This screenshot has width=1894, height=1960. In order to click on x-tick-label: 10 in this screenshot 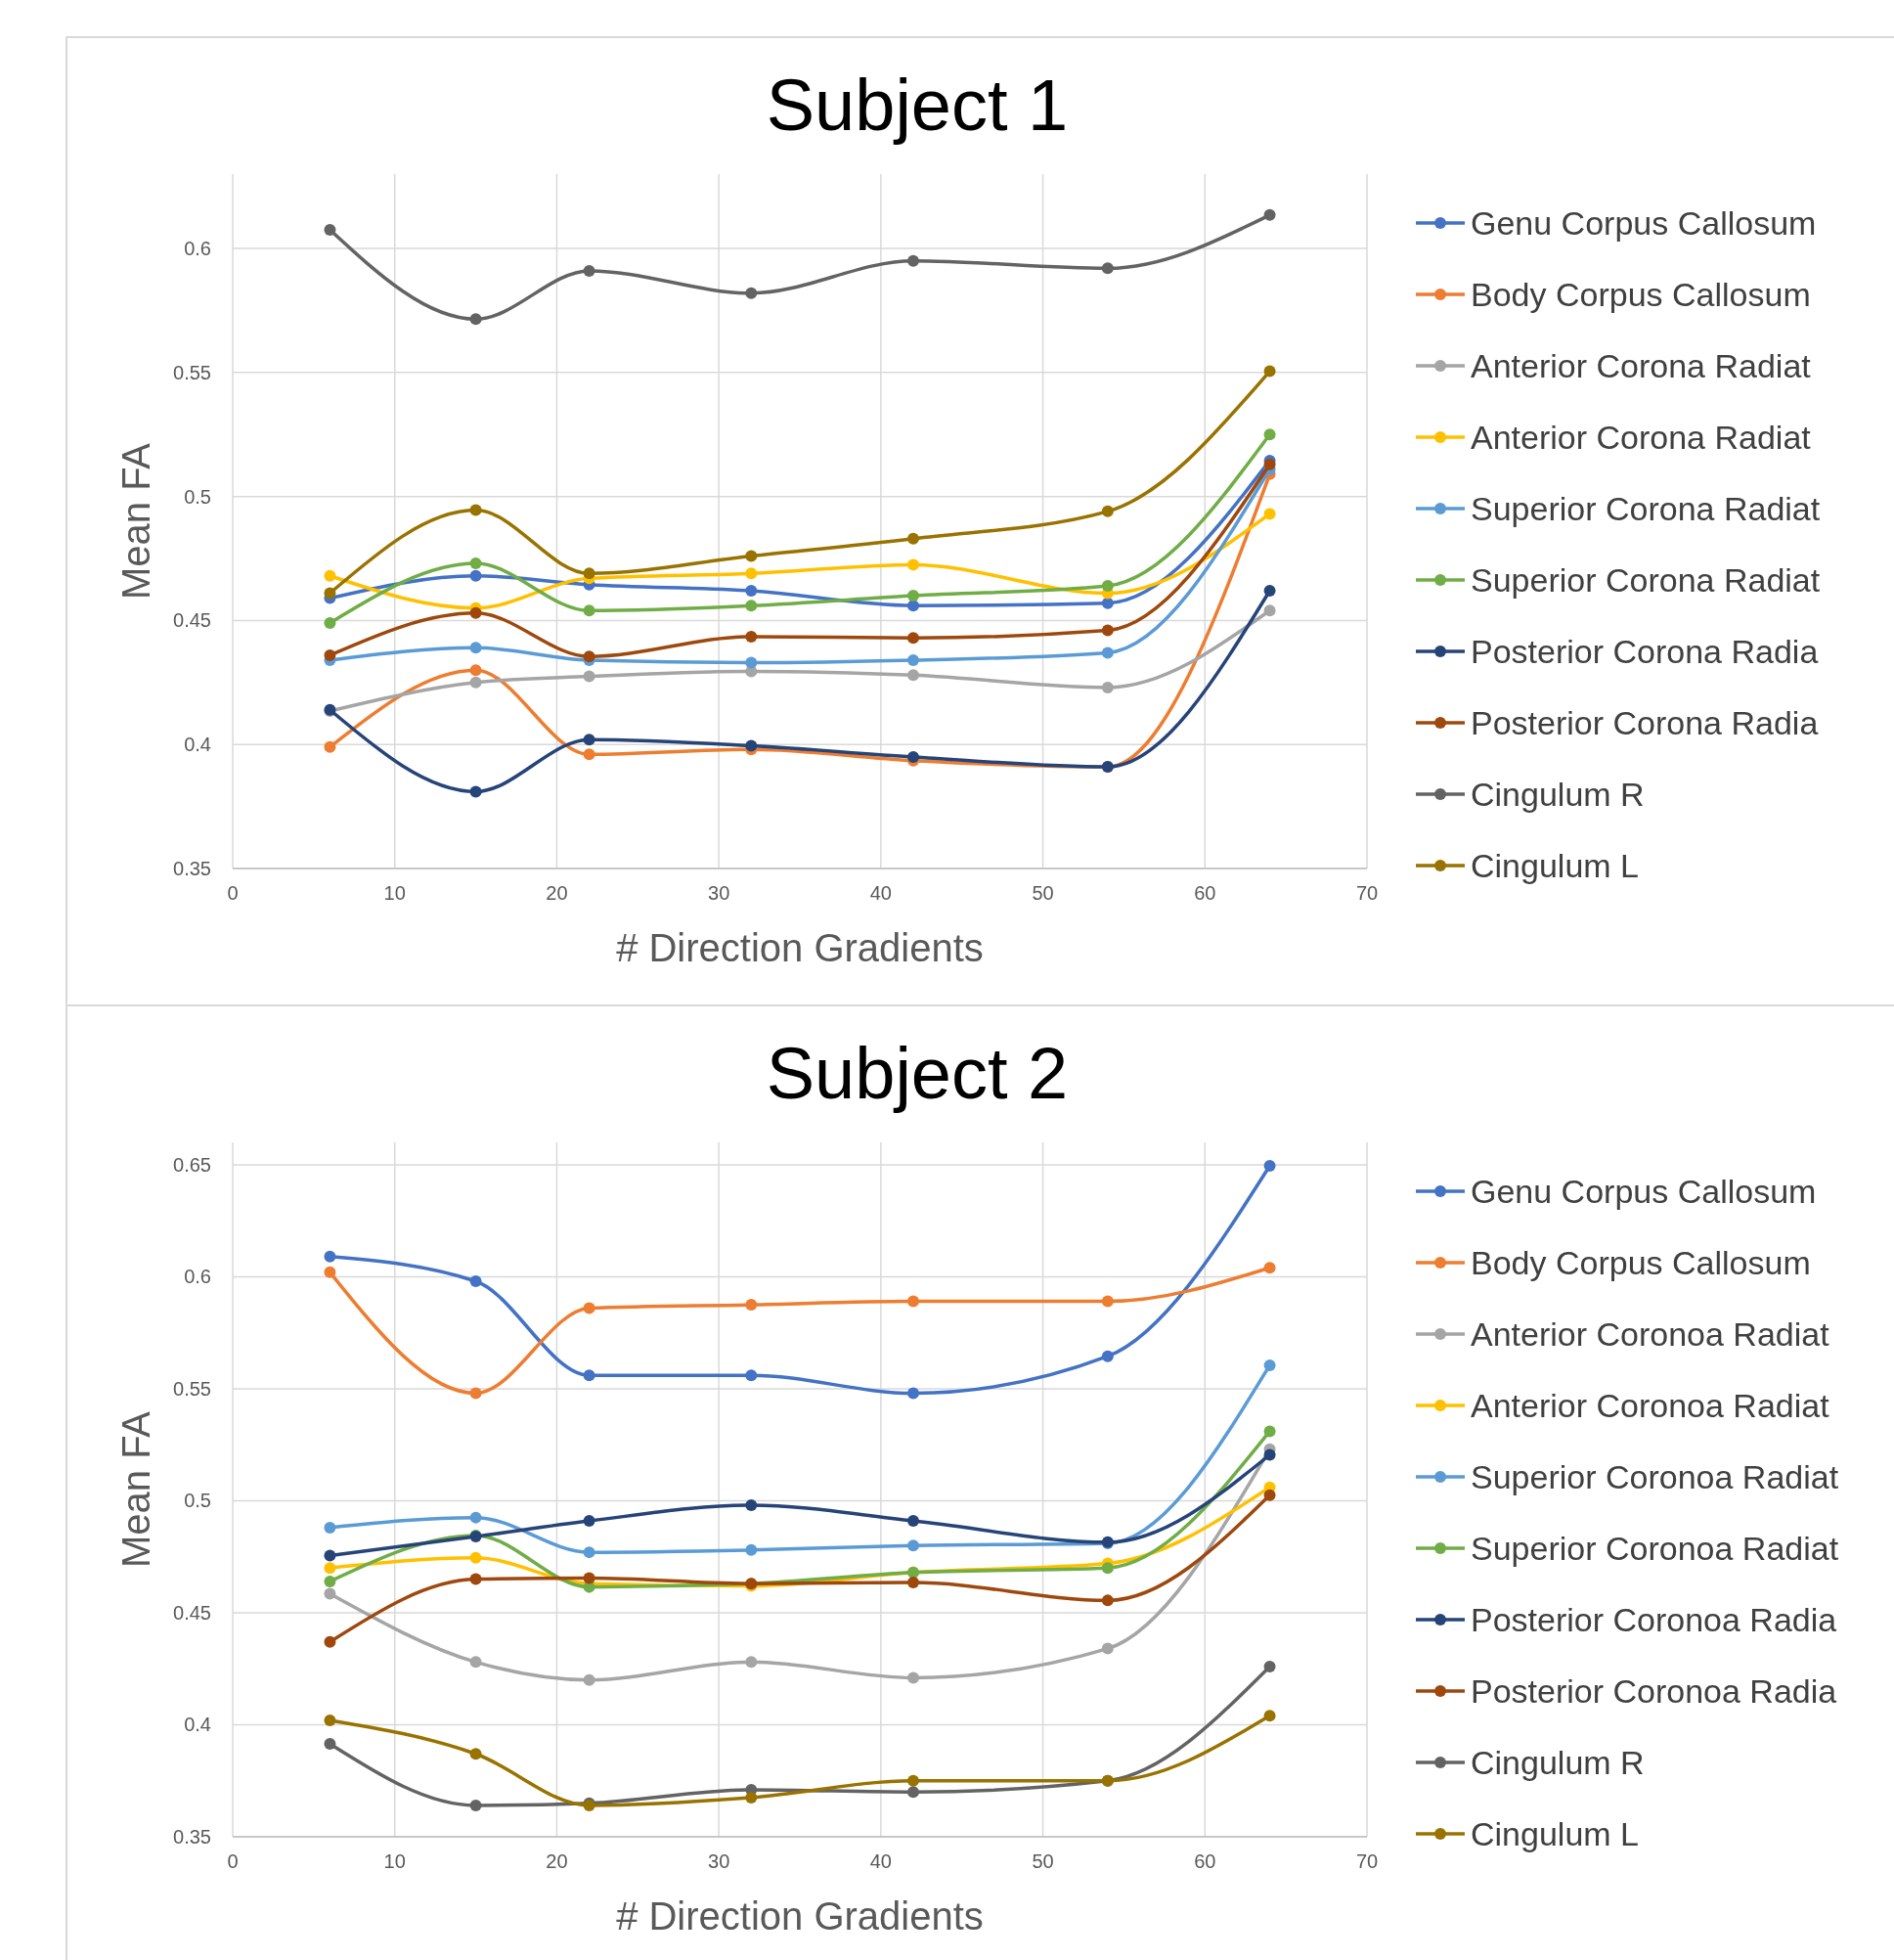, I will do `click(394, 893)`.